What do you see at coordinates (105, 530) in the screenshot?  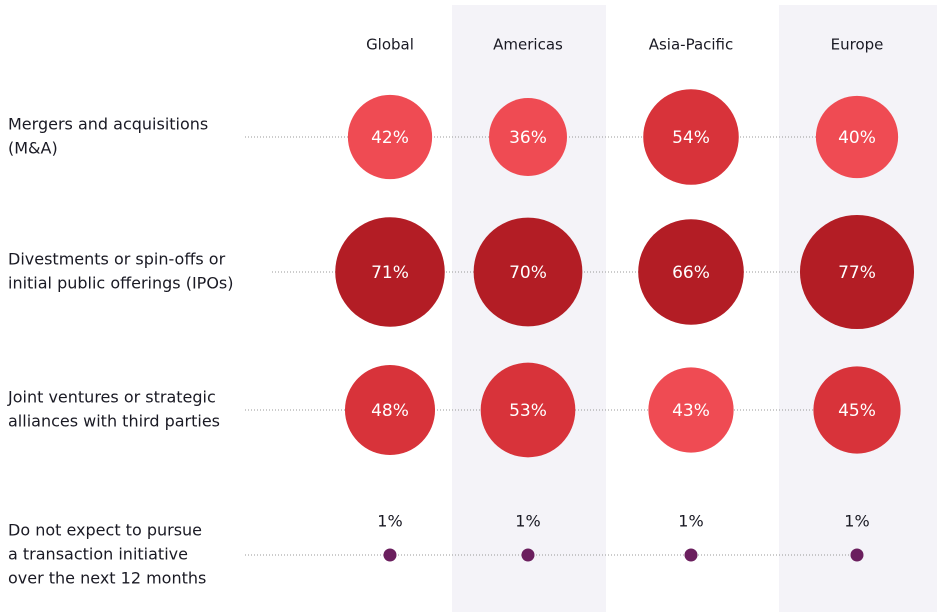 I see `row-label: Do not expect to pursue` at bounding box center [105, 530].